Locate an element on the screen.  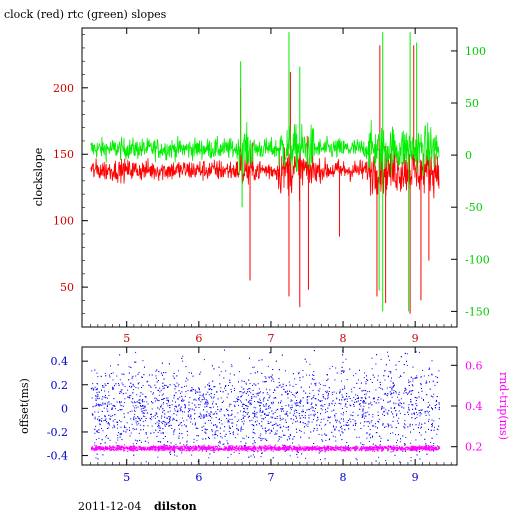
chart-title: clock (red) rtc (green) slopes is located at coordinates (85, 14).